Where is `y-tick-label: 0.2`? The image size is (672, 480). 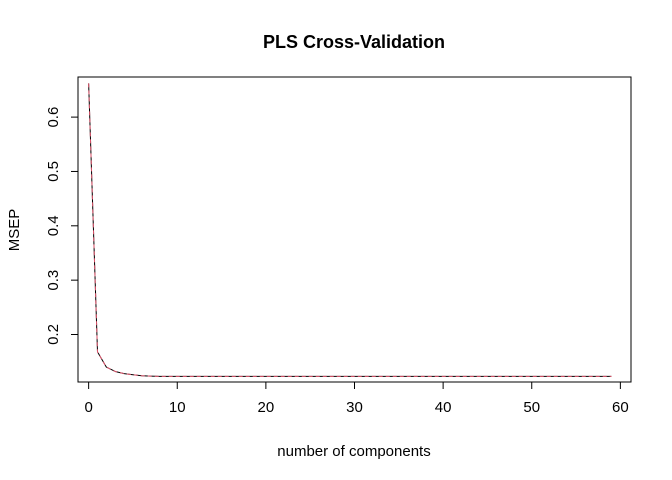
y-tick-label: 0.2 is located at coordinates (53, 334).